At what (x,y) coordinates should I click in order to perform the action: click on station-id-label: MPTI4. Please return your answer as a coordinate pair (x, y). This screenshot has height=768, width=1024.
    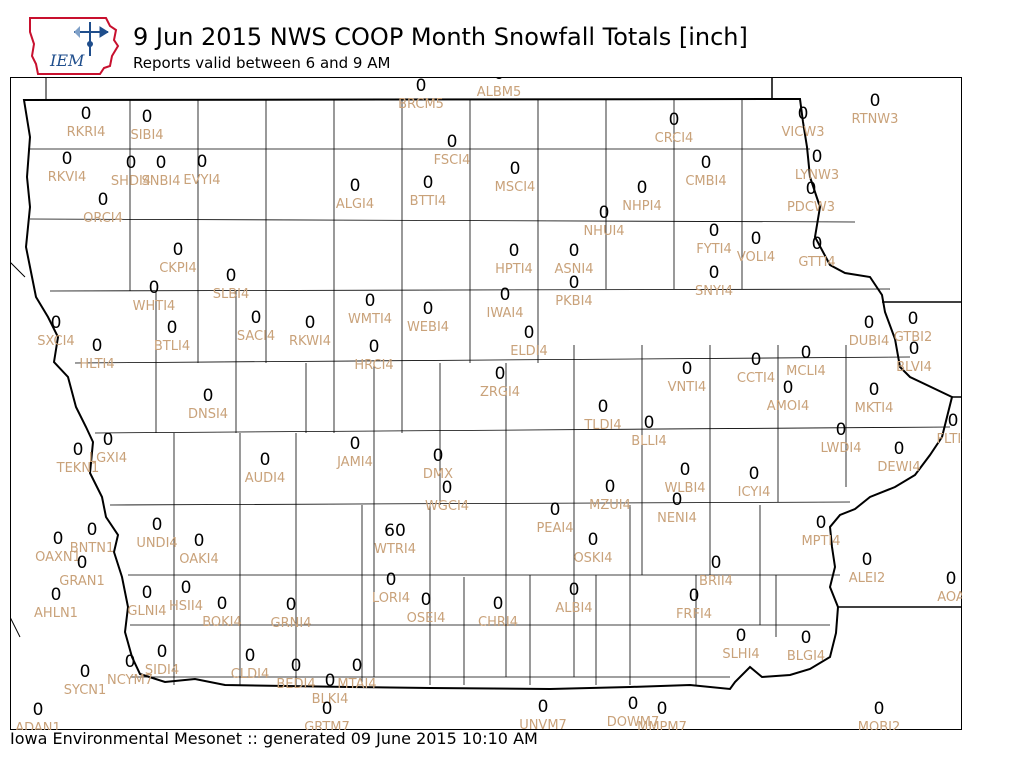
    Looking at the image, I should click on (820, 541).